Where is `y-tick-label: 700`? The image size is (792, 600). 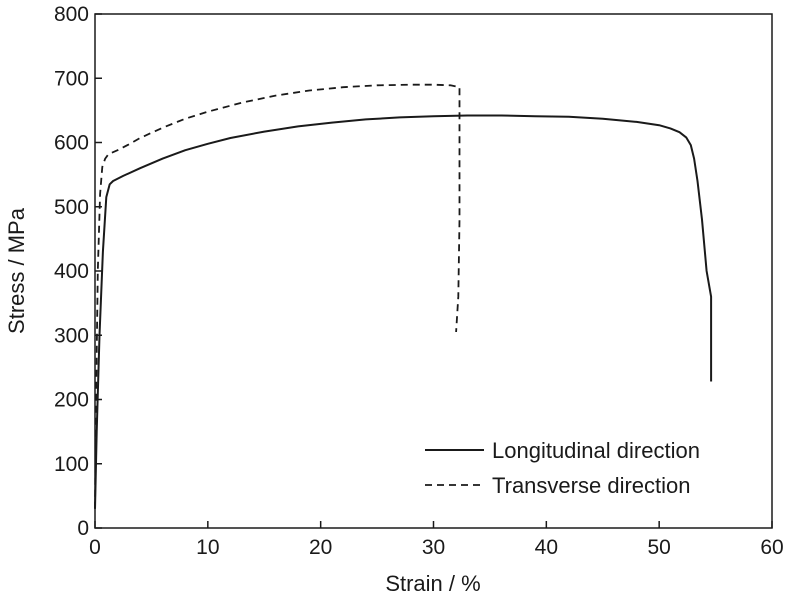 y-tick-label: 700 is located at coordinates (71, 78).